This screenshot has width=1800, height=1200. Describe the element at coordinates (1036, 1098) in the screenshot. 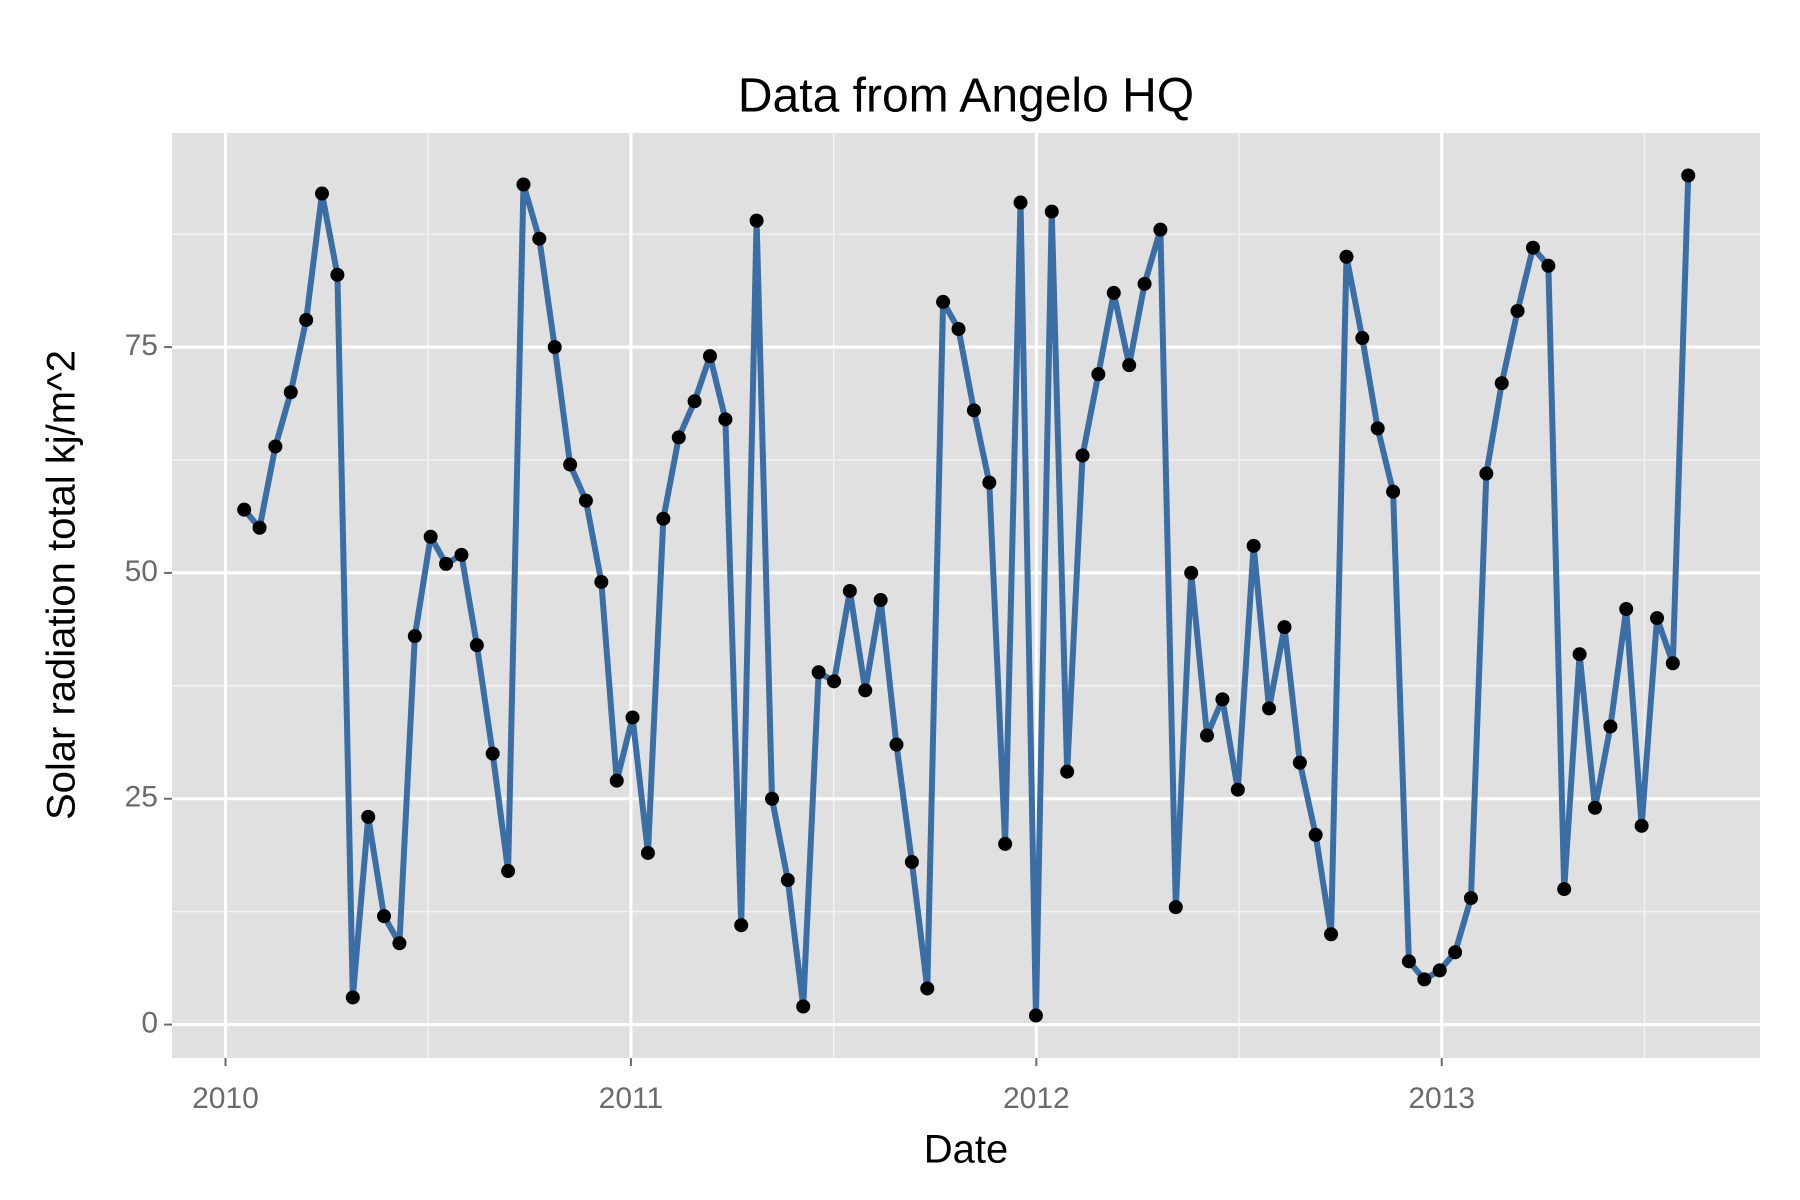

I see `x-tick-label: 2012` at that location.